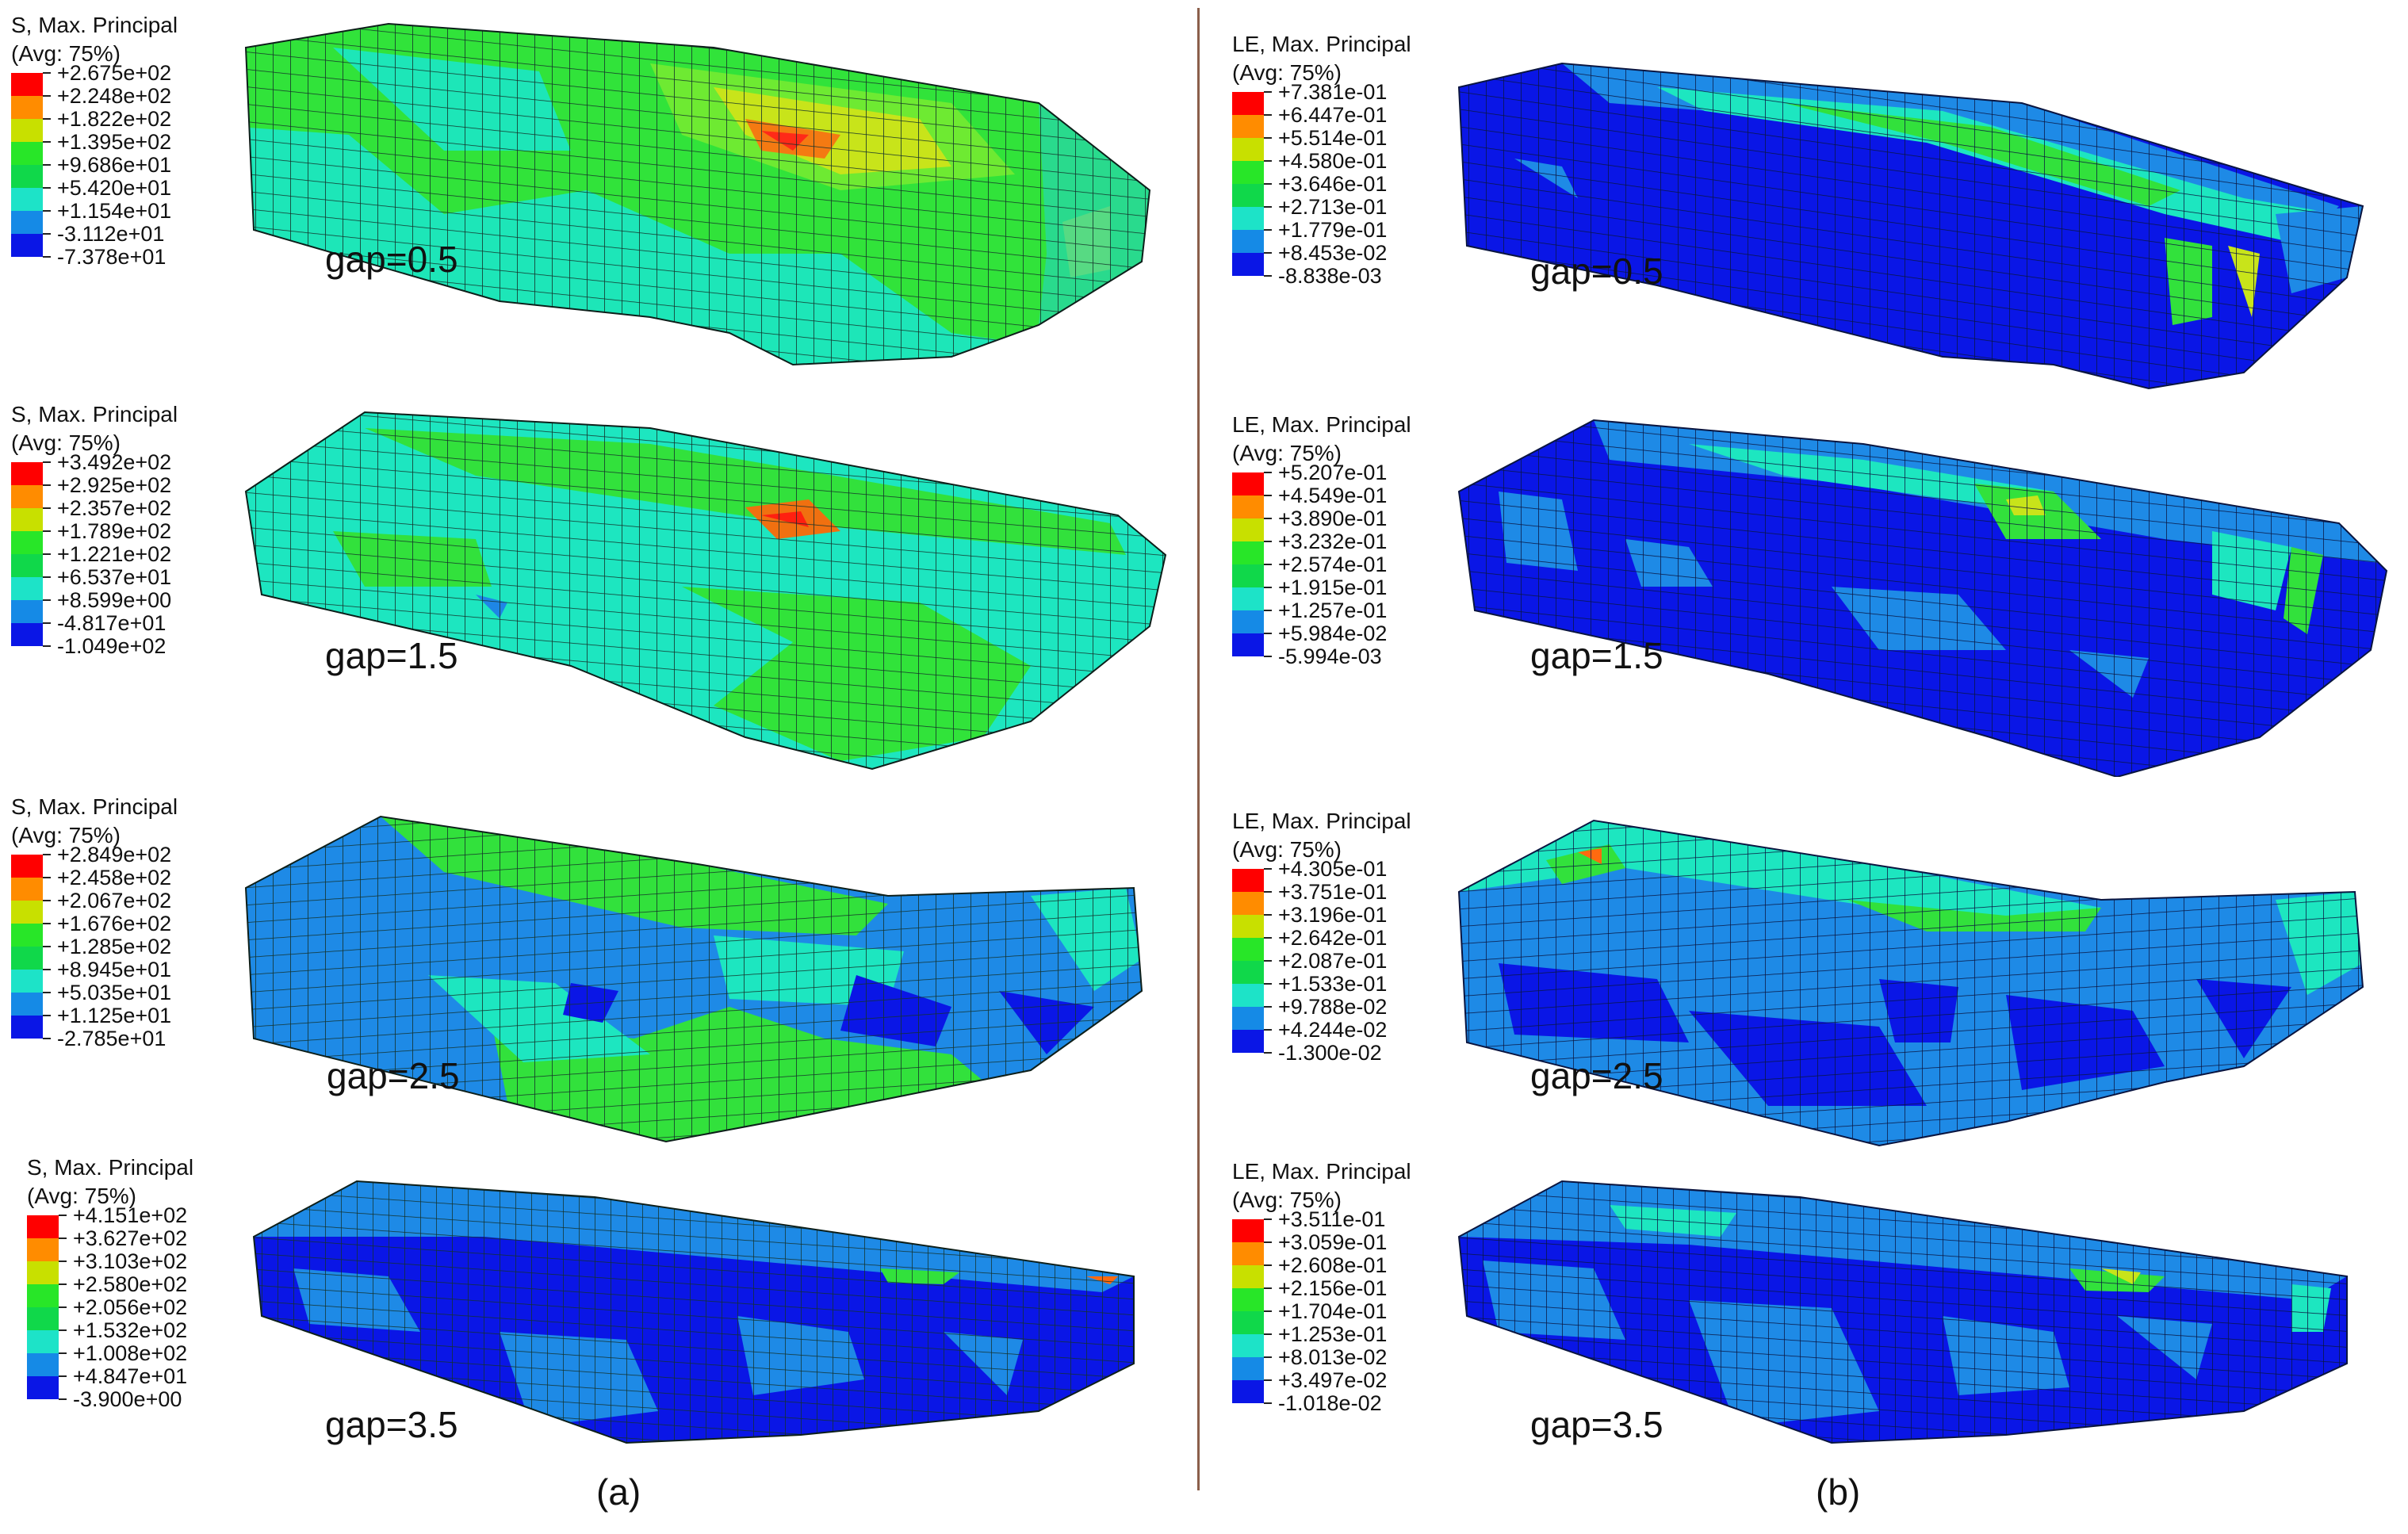 Image resolution: width=2408 pixels, height=1534 pixels. Describe the element at coordinates (114, 855) in the screenshot. I see `legend-level-value: +2.849e+02` at that location.